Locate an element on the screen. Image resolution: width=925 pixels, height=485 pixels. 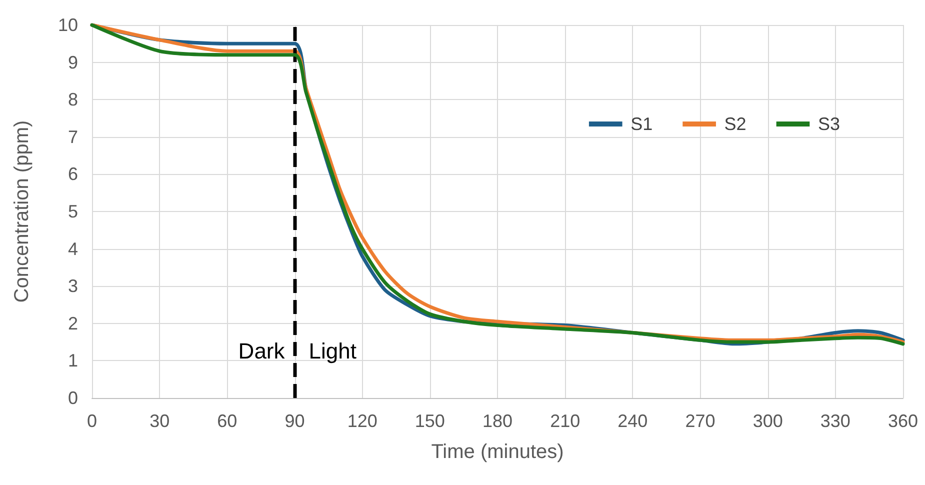
y-tick-label: 9 is located at coordinates (73, 62).